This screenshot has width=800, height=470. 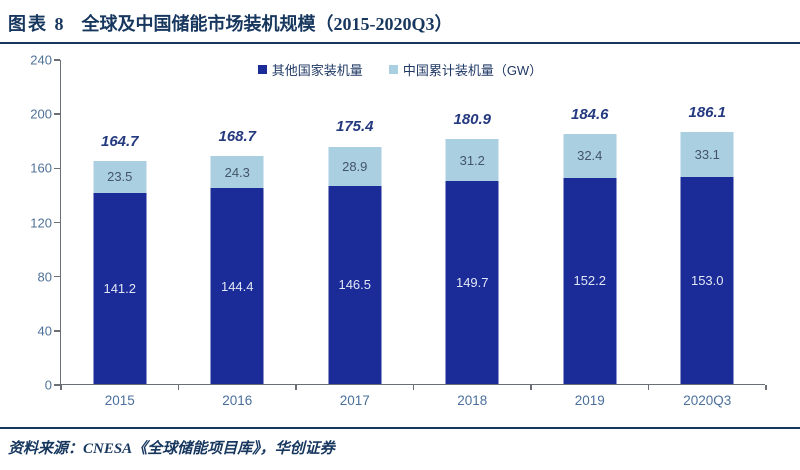 I want to click on bar-segment-other-countries: 152.2, so click(x=590, y=280).